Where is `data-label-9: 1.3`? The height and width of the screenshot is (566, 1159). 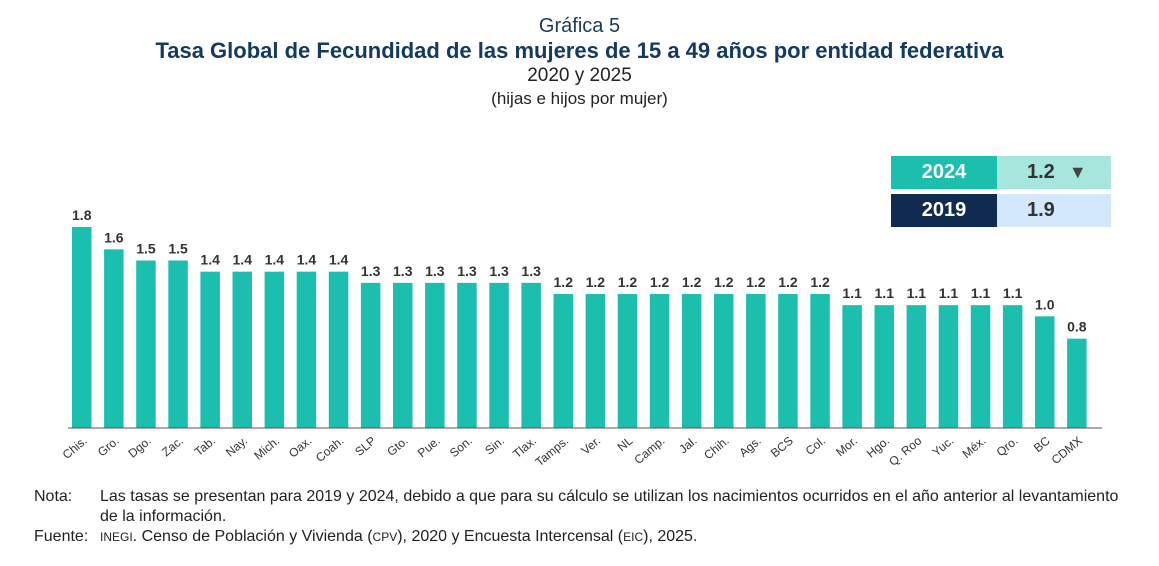 data-label-9: 1.3 is located at coordinates (371, 271).